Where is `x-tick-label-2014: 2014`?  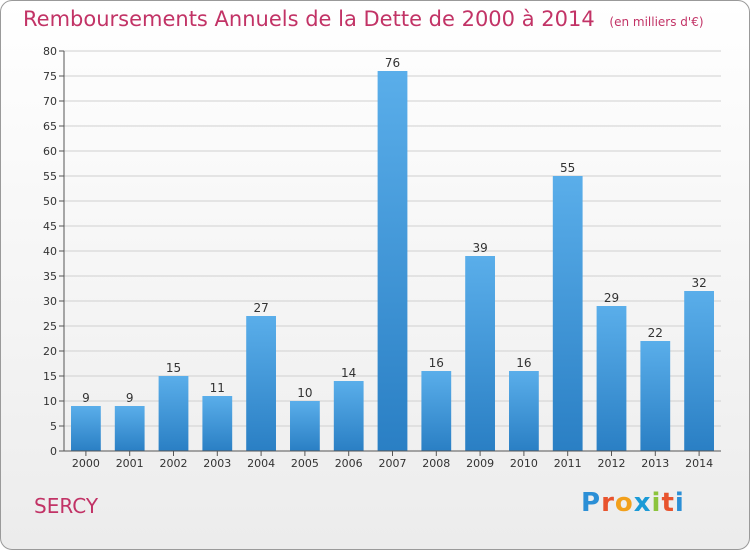
x-tick-label-2014: 2014 is located at coordinates (699, 463).